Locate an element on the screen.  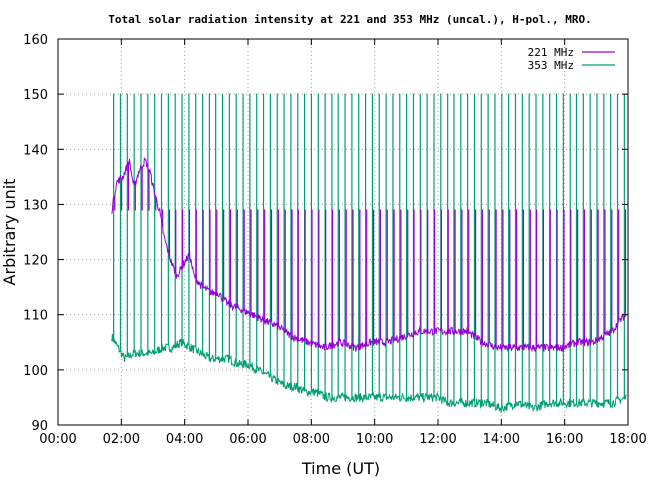
x-tick-label: 06:00 is located at coordinates (247, 439).